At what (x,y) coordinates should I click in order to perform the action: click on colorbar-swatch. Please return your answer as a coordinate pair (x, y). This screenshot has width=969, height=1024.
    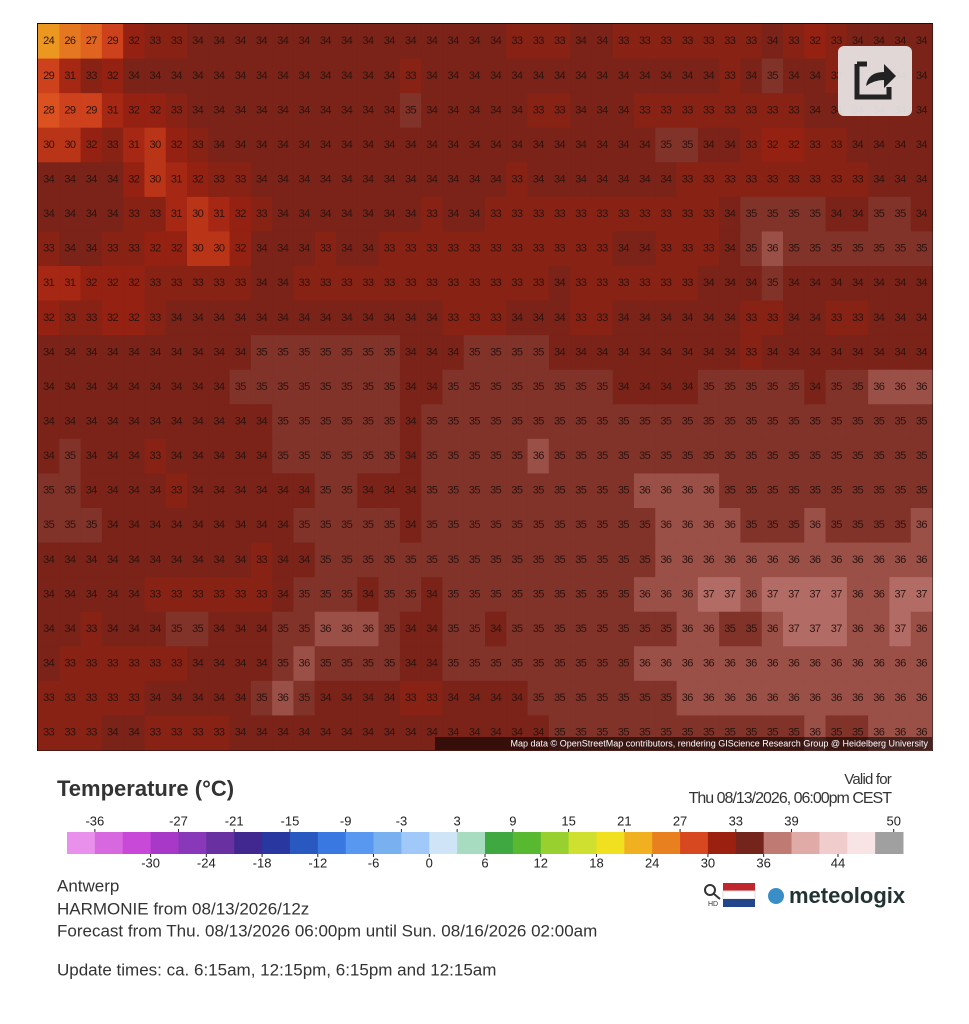
    Looking at the image, I should click on (81, 843).